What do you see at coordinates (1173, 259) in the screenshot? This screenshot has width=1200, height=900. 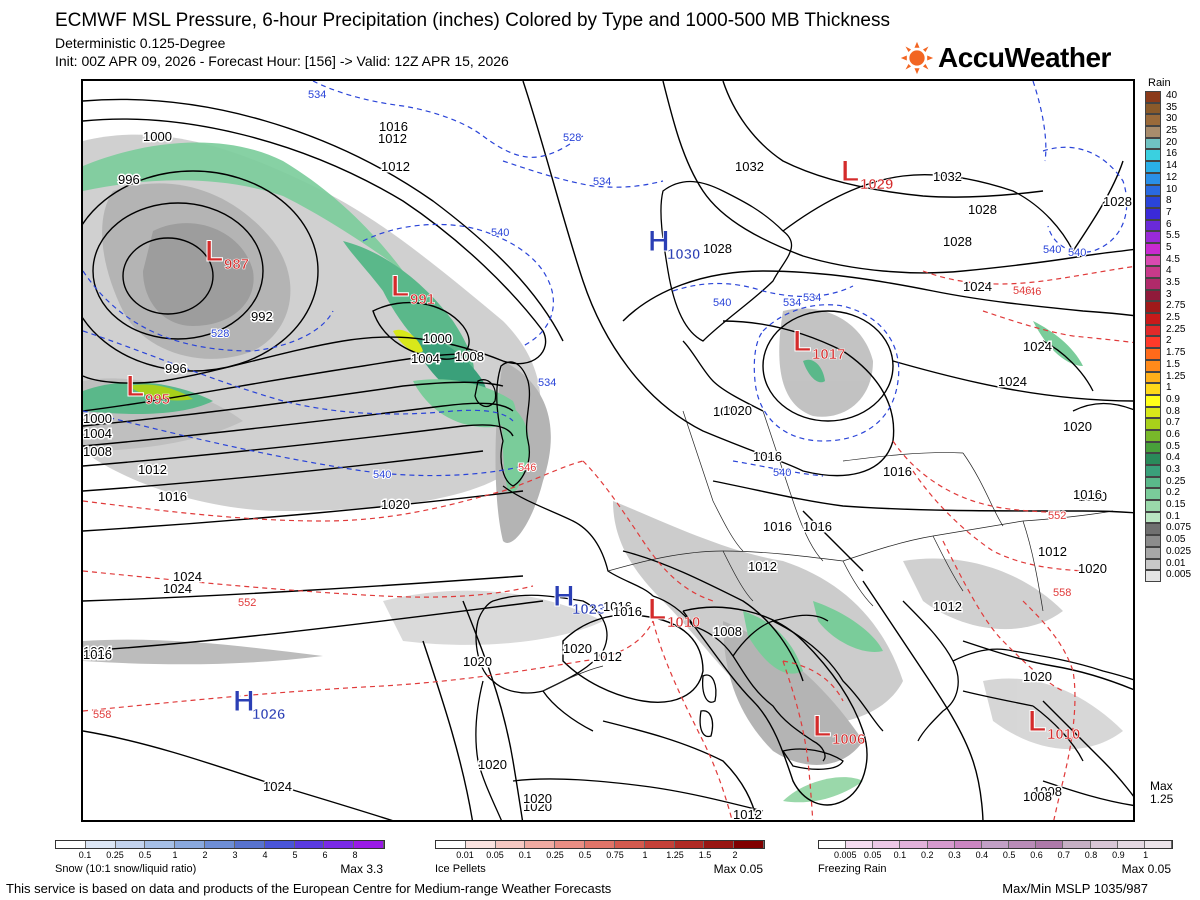 I see `rain-level-label: 4.5` at bounding box center [1173, 259].